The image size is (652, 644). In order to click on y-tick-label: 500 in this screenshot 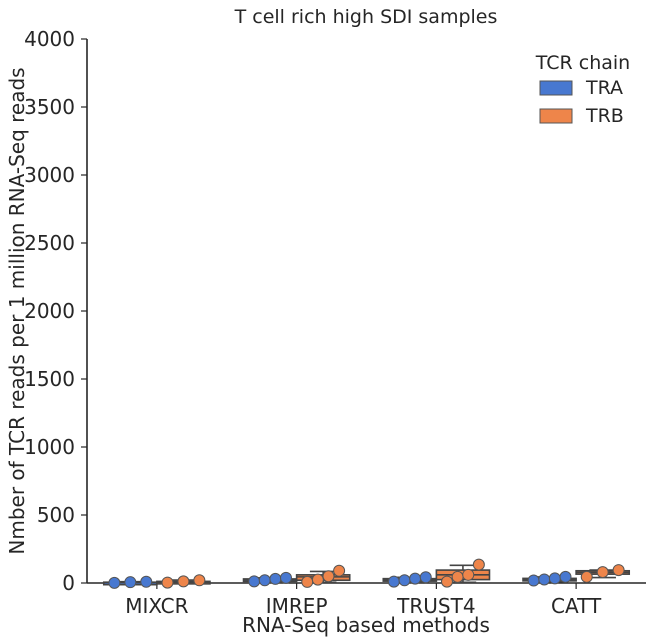, I will do `click(56, 515)`.